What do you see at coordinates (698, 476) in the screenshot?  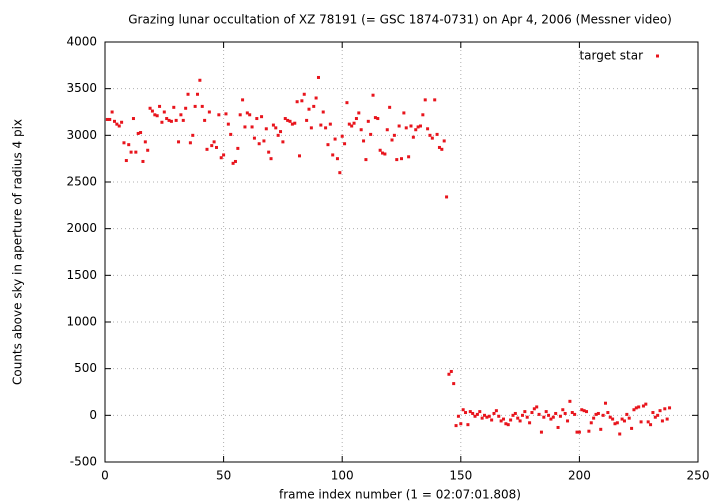 I see `x-tick-label: 250` at bounding box center [698, 476].